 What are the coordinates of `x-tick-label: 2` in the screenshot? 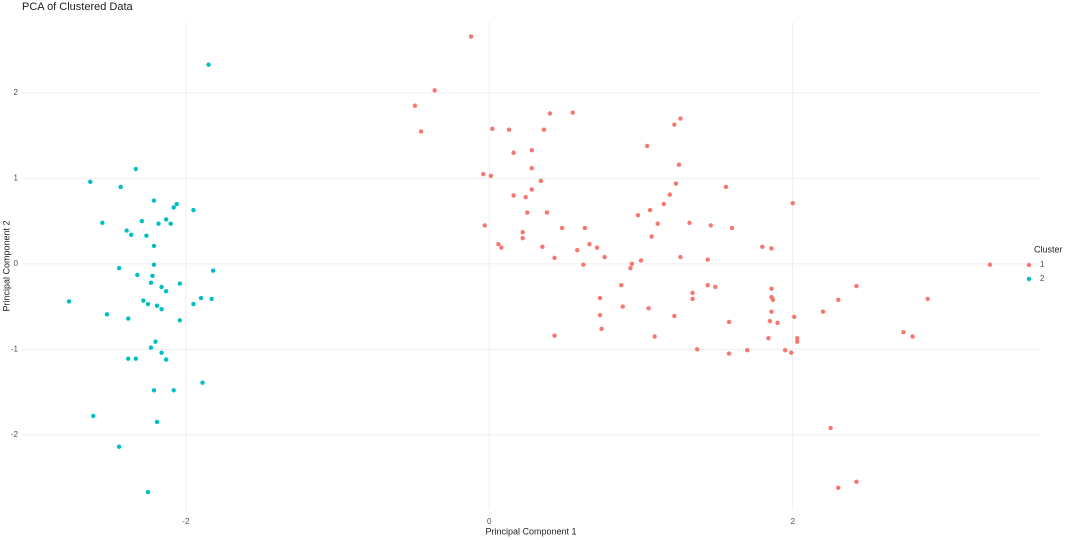 It's located at (792, 521).